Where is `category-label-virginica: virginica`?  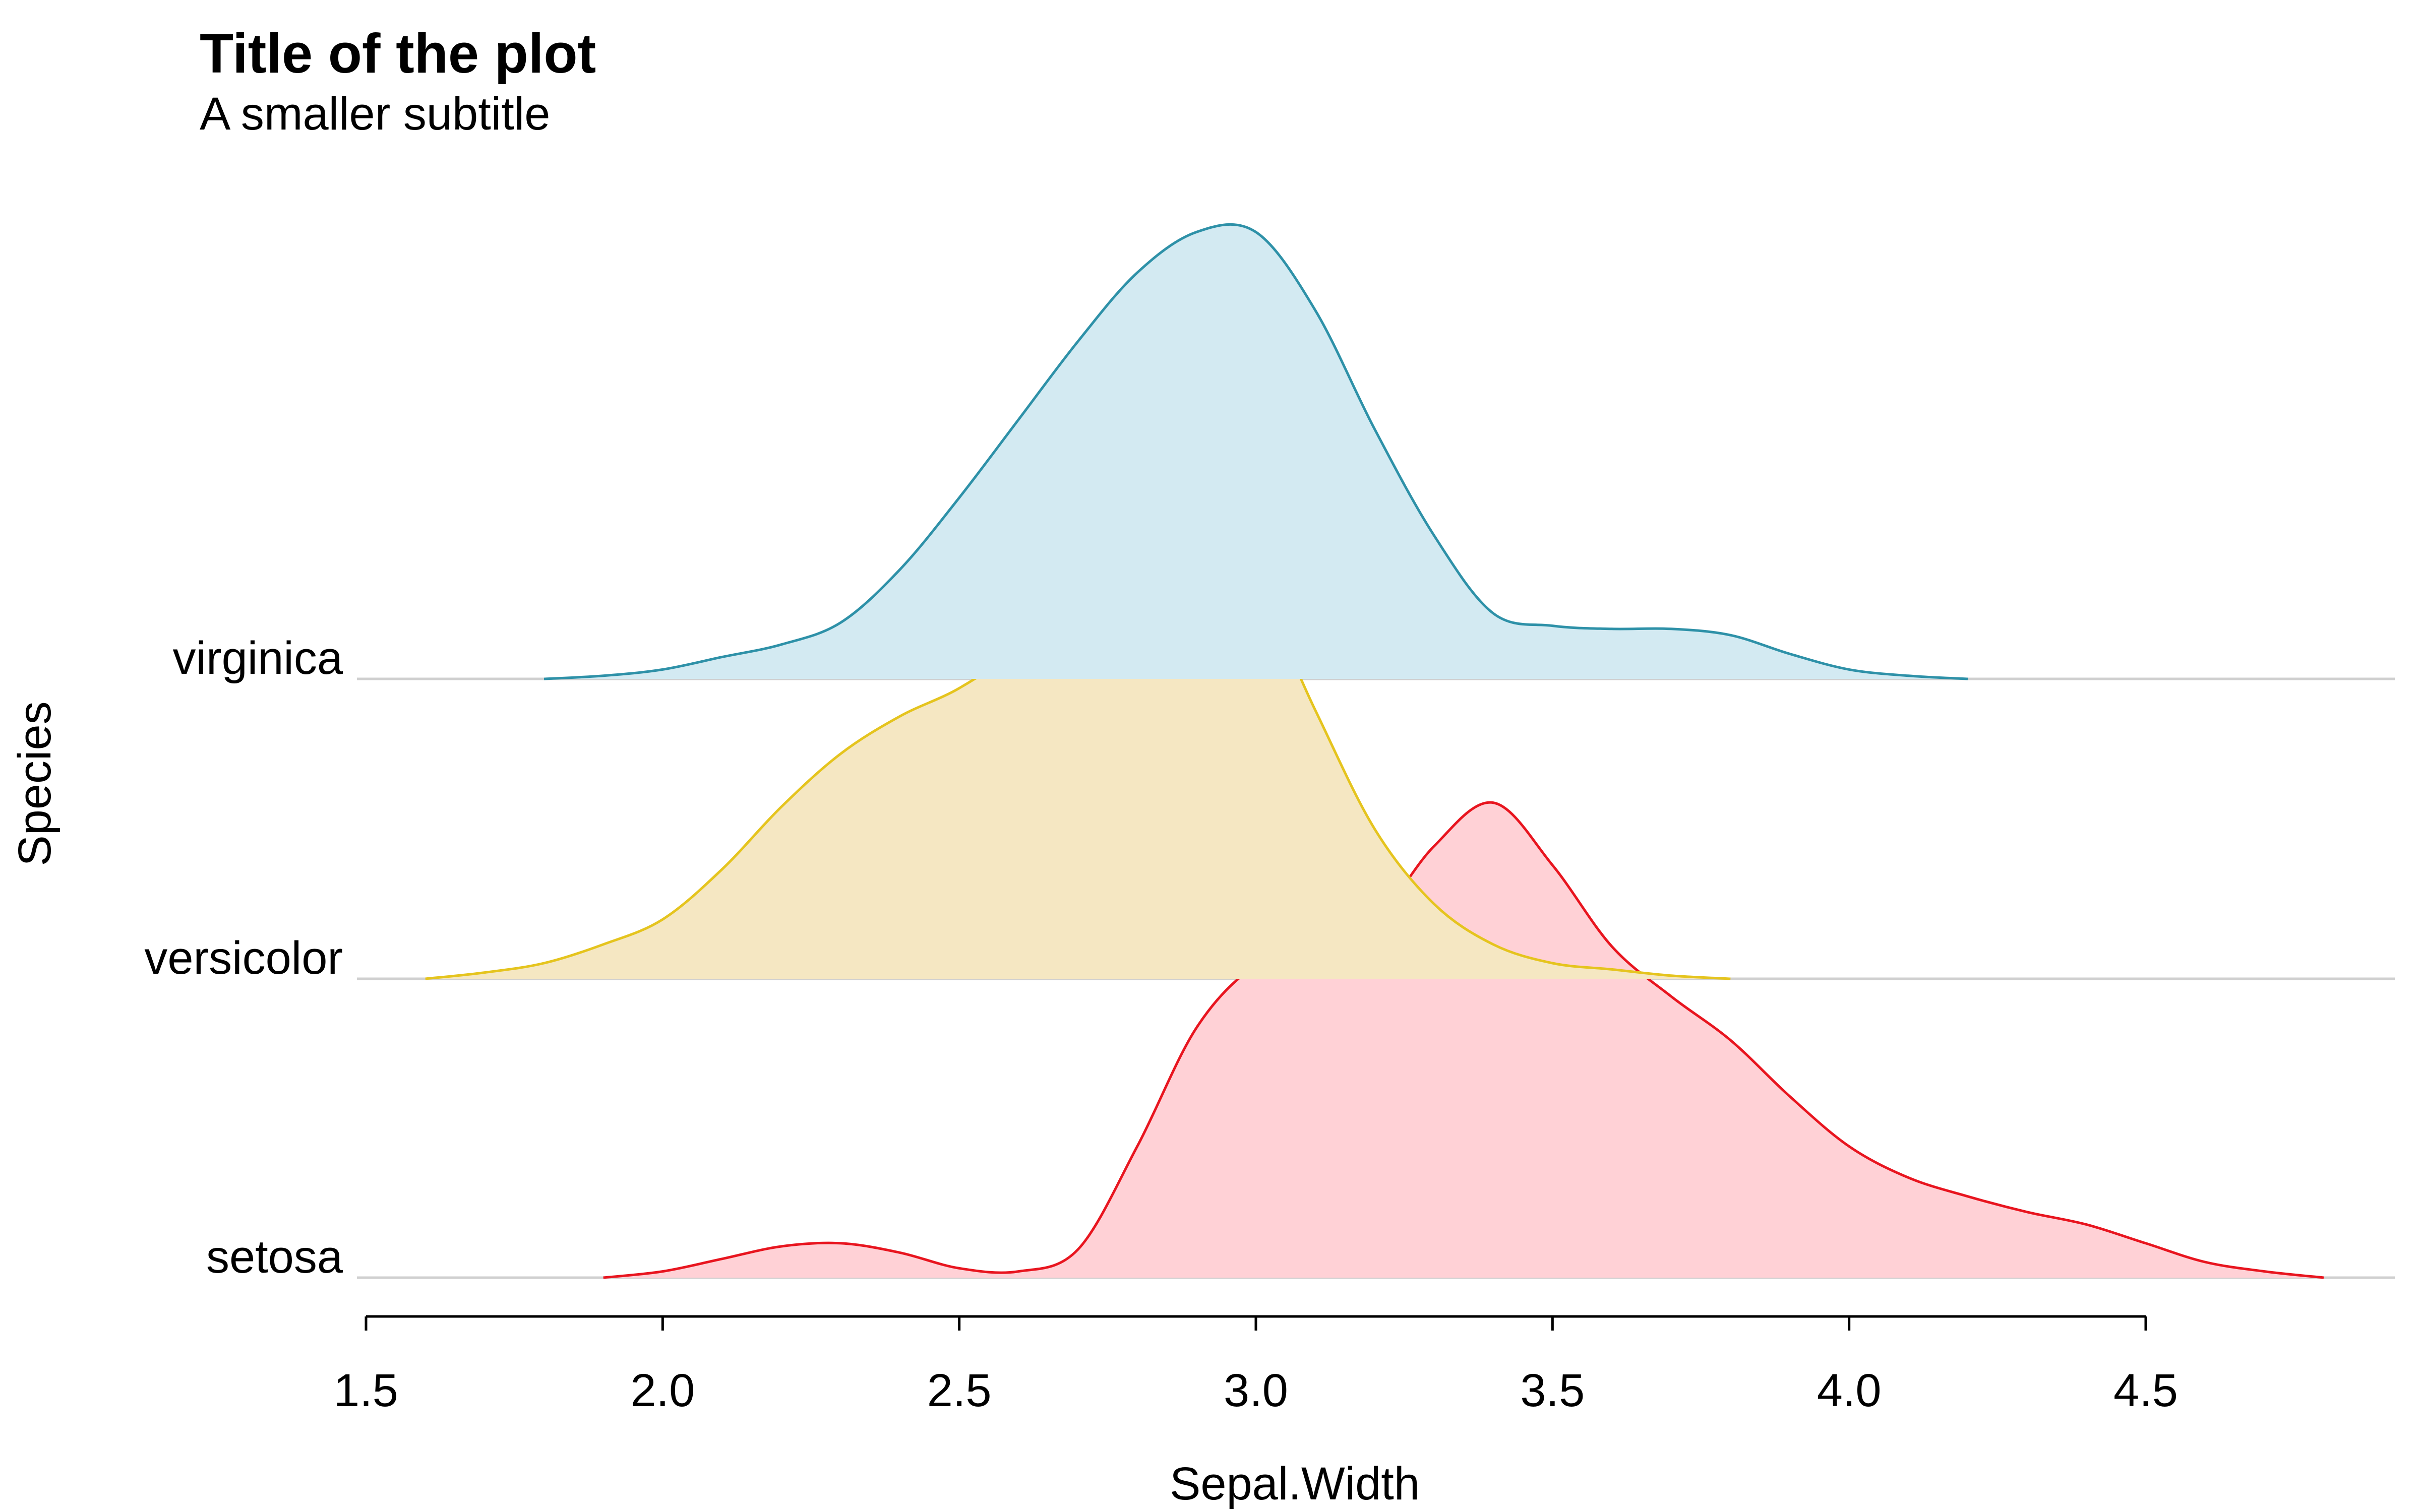 category-label-virginica: virginica is located at coordinates (258, 658).